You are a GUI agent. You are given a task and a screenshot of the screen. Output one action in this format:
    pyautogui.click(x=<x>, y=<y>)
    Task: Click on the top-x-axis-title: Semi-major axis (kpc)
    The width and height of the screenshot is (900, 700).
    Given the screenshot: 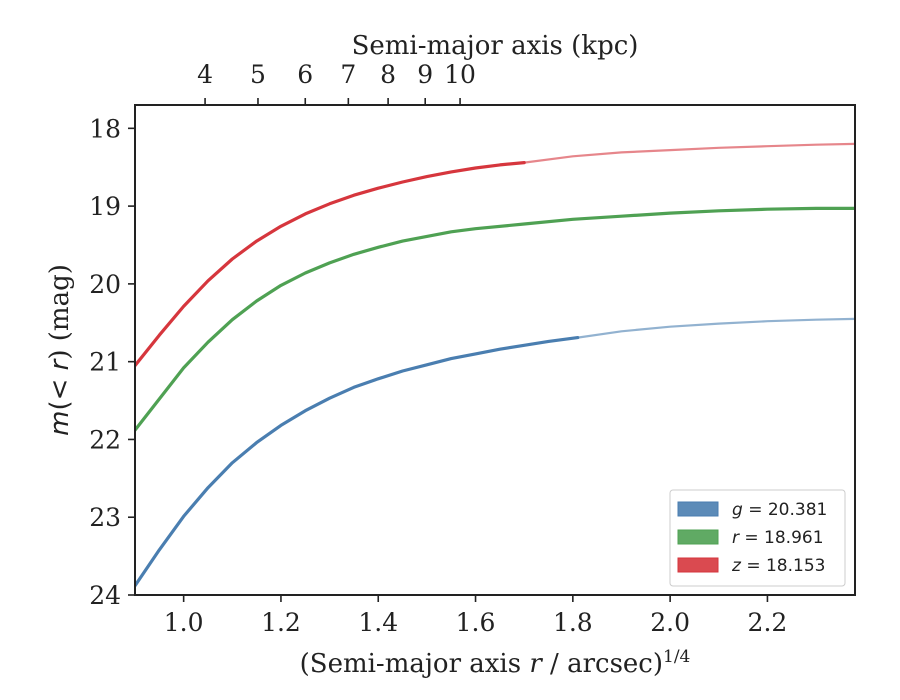 What is the action you would take?
    pyautogui.click(x=495, y=46)
    